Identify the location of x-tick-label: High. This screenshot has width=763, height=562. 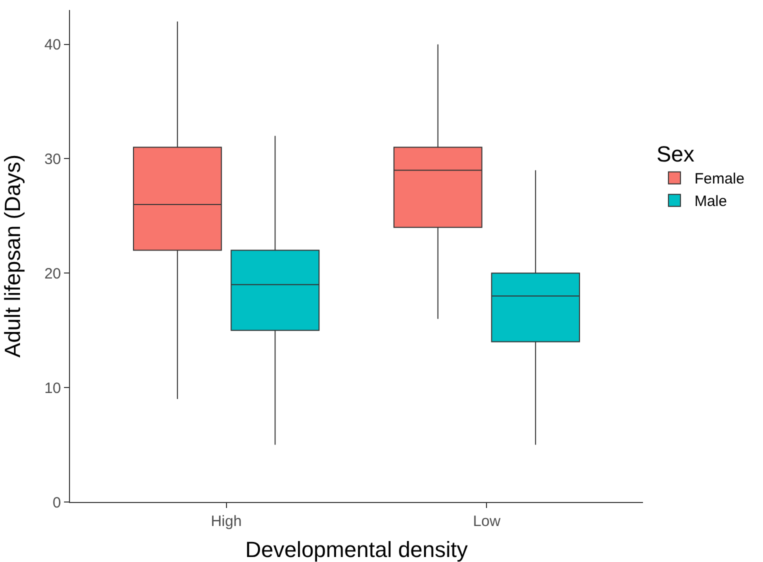
(226, 521).